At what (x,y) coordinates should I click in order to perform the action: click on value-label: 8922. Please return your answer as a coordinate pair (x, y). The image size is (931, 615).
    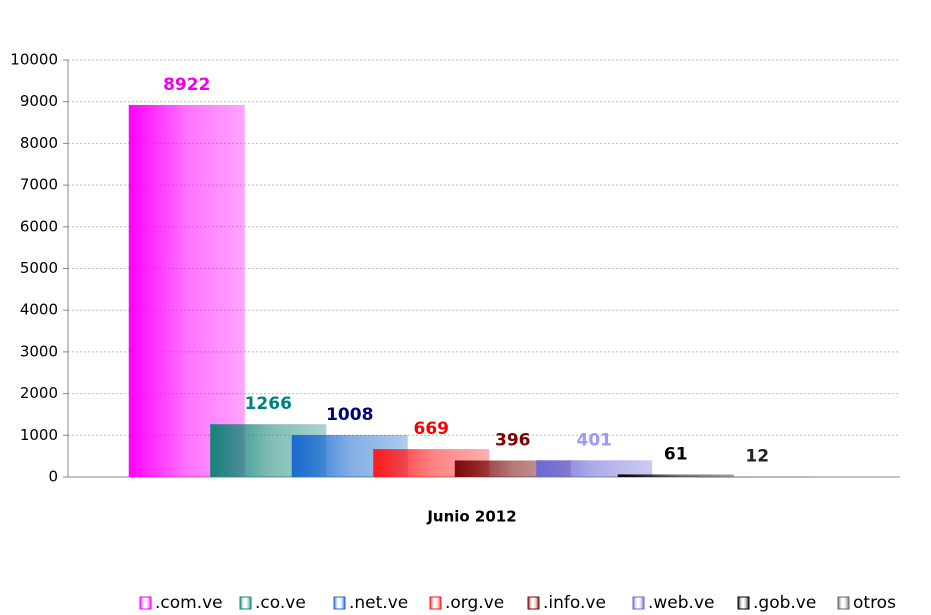
    Looking at the image, I should click on (186, 85).